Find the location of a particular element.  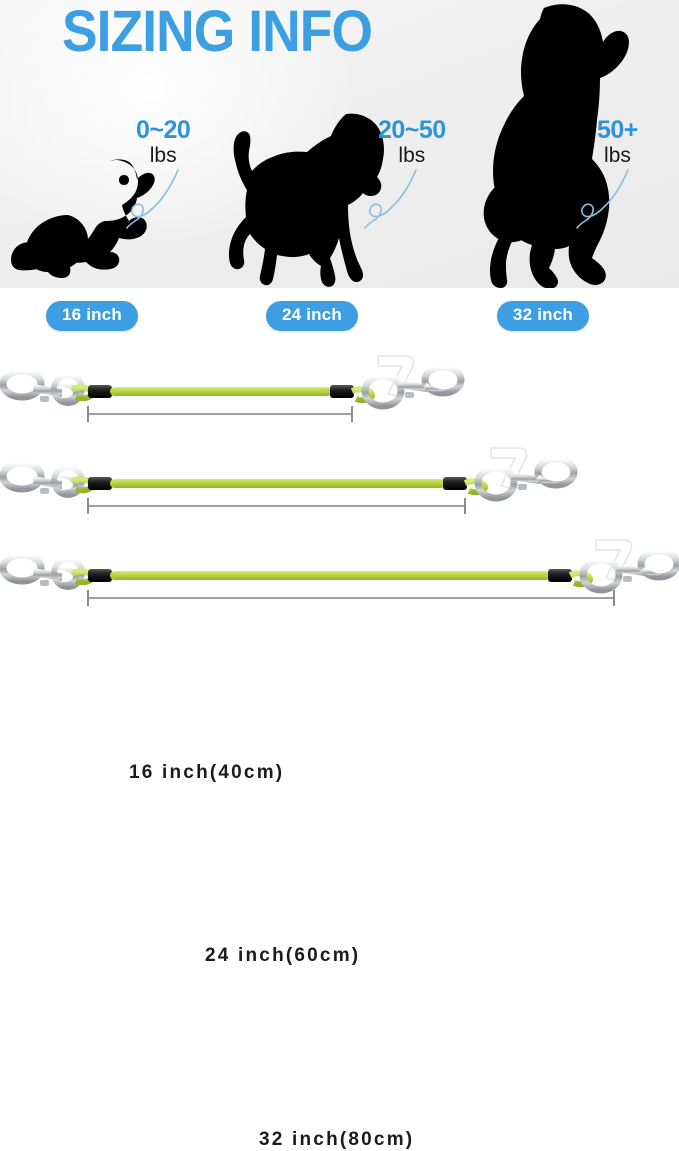

size-badge-16-inch: 16 inch is located at coordinates (92, 316).